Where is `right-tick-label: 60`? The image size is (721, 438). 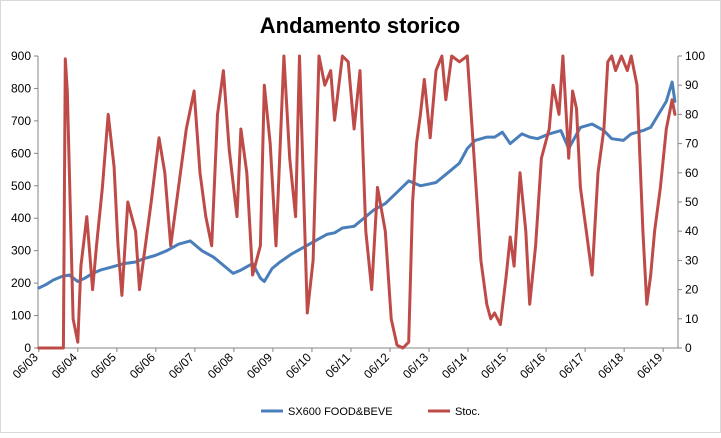
right-tick-label: 60 is located at coordinates (692, 173).